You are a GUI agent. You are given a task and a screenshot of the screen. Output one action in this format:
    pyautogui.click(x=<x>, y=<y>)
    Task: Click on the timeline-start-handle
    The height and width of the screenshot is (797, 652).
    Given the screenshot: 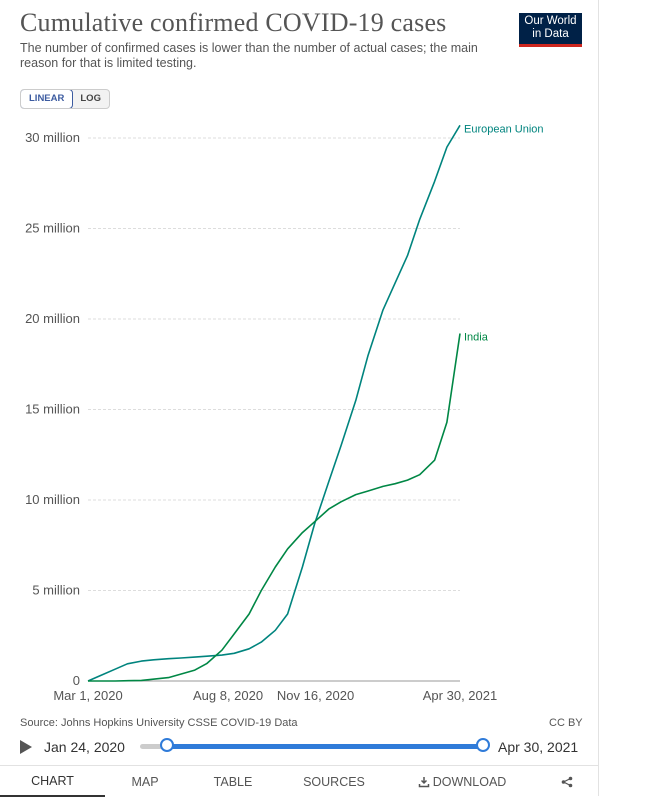 What is the action you would take?
    pyautogui.click(x=167, y=745)
    